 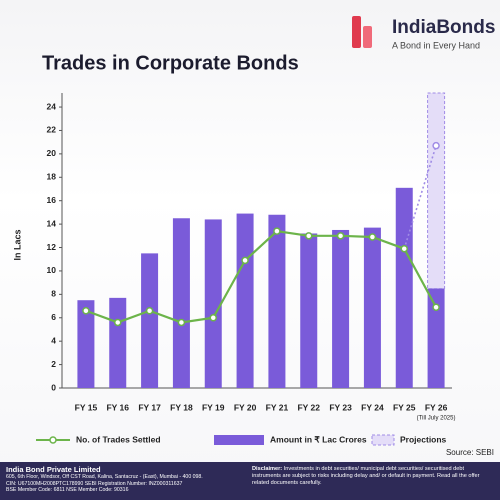 I want to click on x-tick-label: FY 20, so click(x=245, y=407).